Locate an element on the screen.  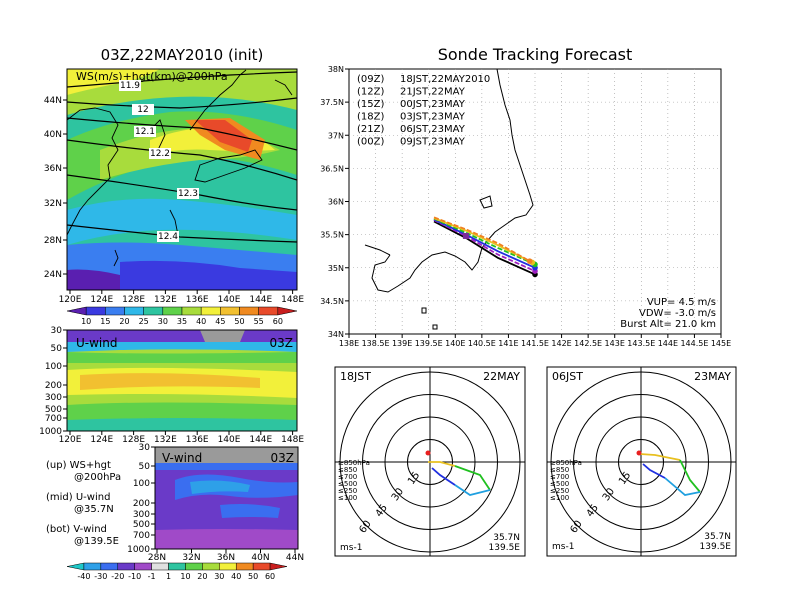
pressure-tick-label: 200 is located at coordinates (141, 504).